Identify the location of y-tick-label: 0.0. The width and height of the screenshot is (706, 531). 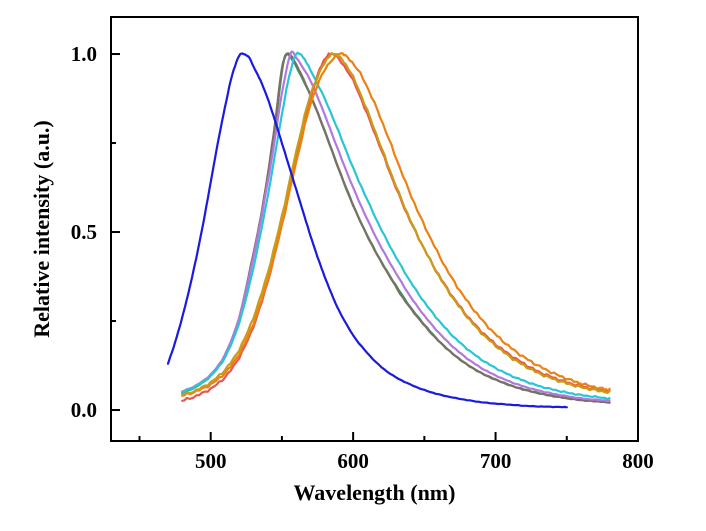
(84, 410).